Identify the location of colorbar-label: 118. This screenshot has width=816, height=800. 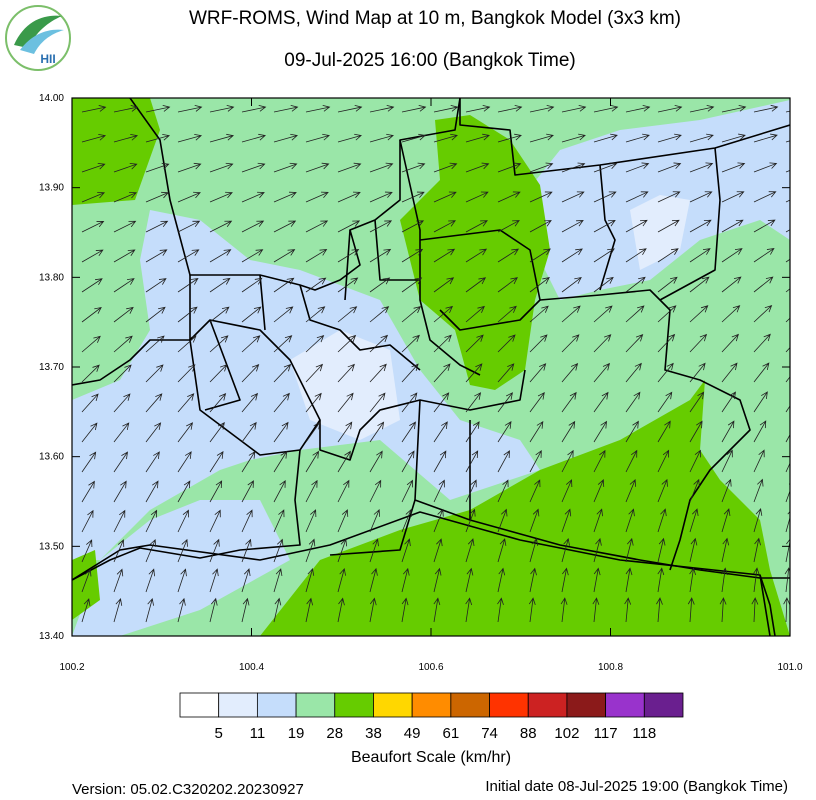
(644, 733).